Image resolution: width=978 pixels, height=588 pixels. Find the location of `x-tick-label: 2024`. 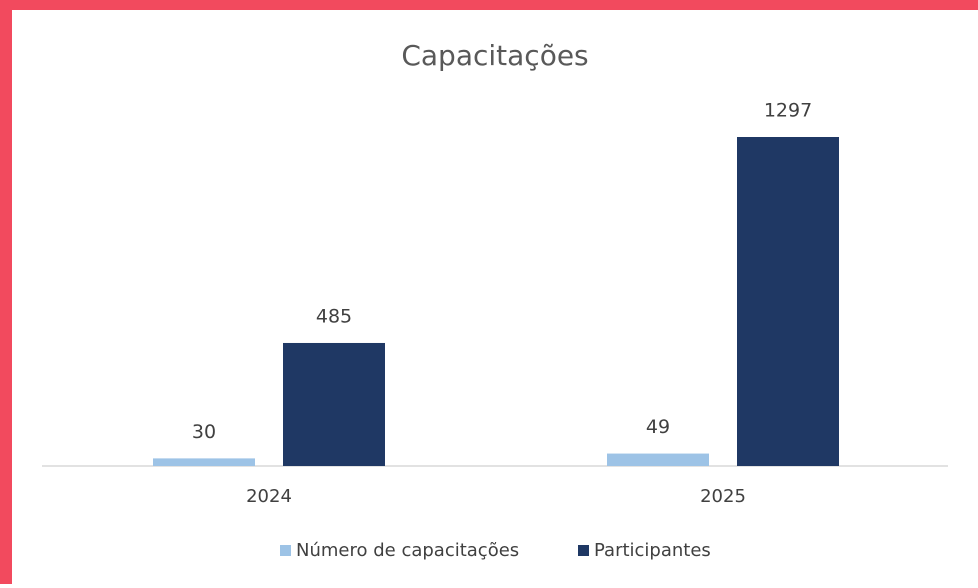

x-tick-label: 2024 is located at coordinates (269, 496).